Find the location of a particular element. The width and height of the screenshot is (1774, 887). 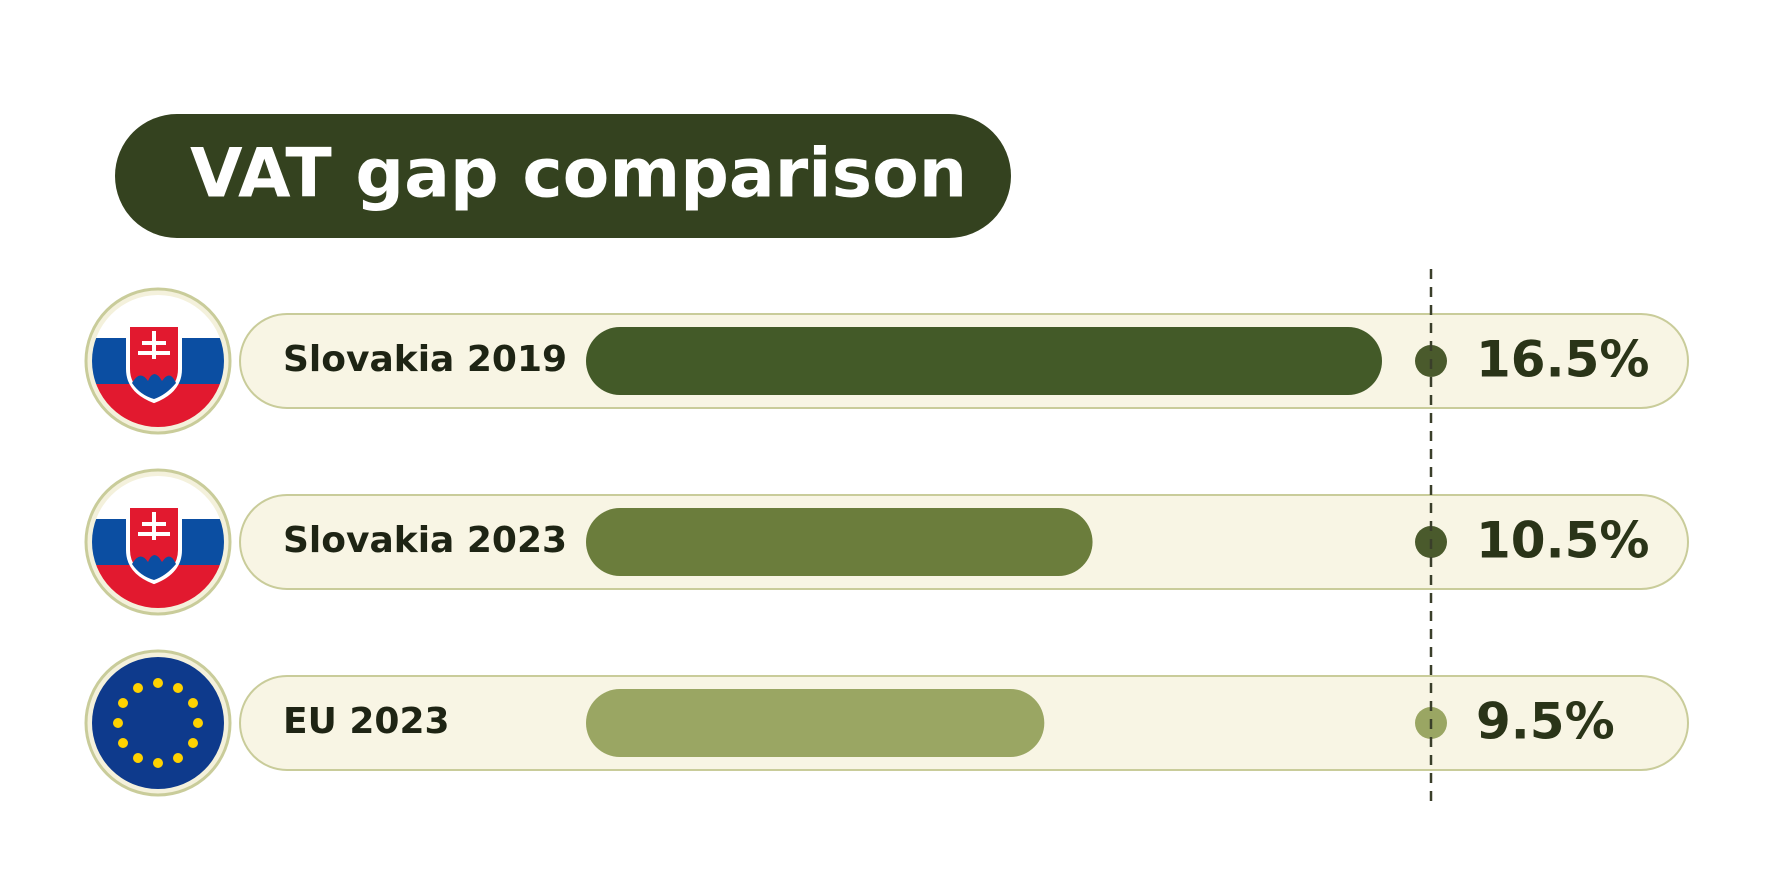

value-label: 9.5% is located at coordinates (1545, 722).